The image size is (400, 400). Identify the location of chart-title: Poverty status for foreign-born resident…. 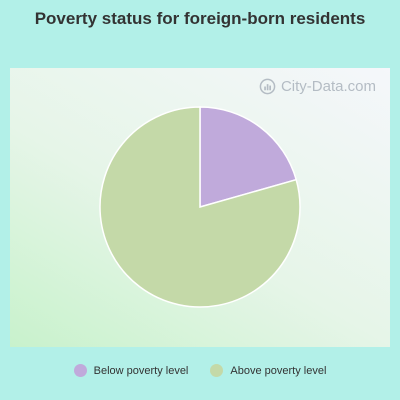
(200, 18).